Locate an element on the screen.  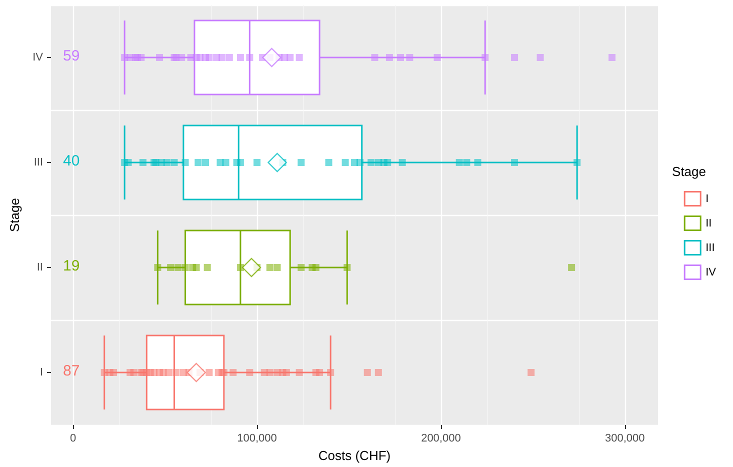
x-tick-label: 200,000 is located at coordinates (441, 438).